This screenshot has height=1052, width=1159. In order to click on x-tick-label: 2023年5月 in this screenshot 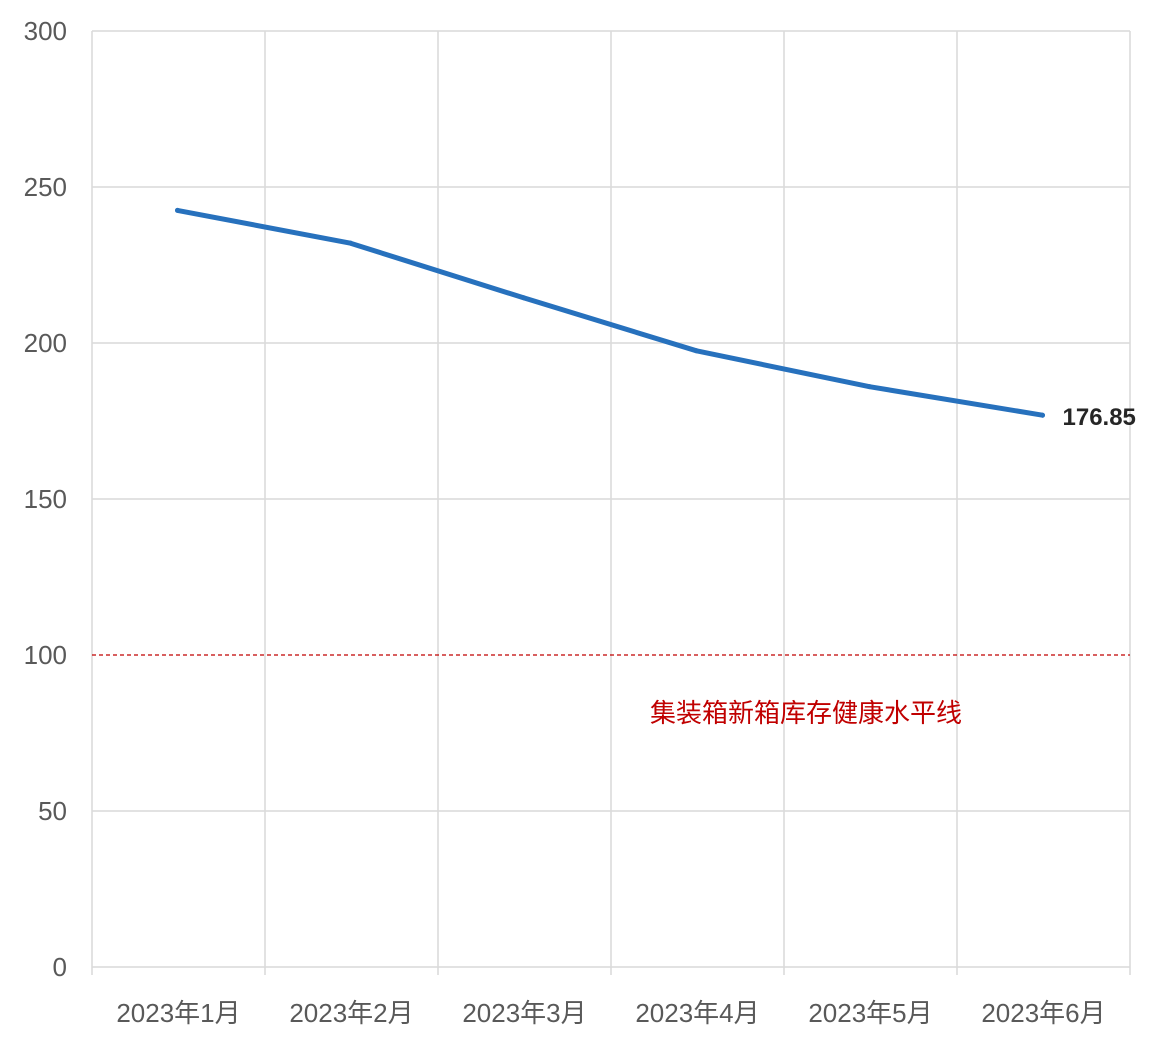, I will do `click(870, 1013)`.